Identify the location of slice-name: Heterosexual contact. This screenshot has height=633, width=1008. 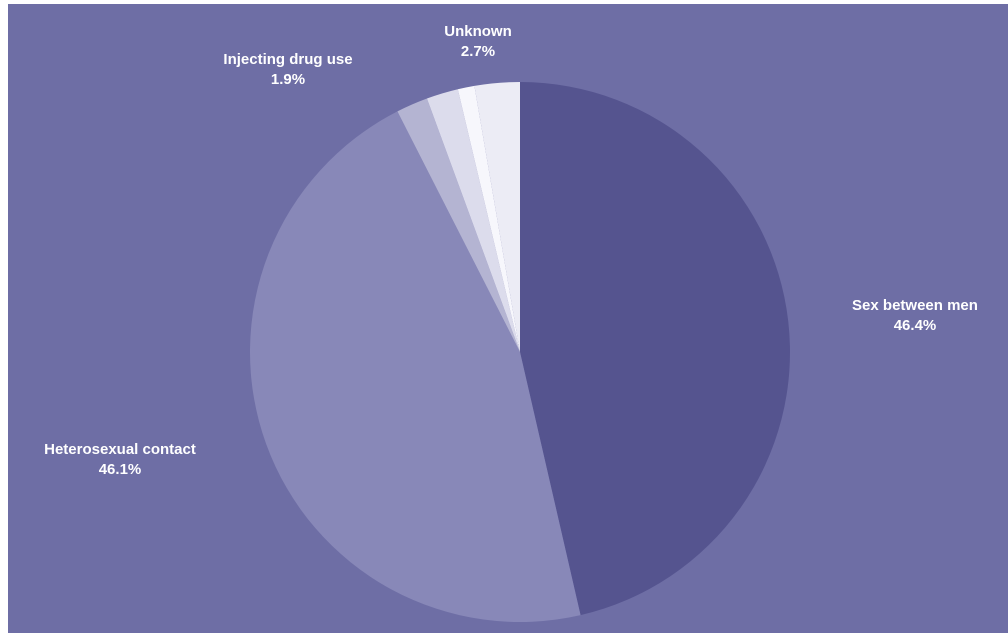
(120, 449).